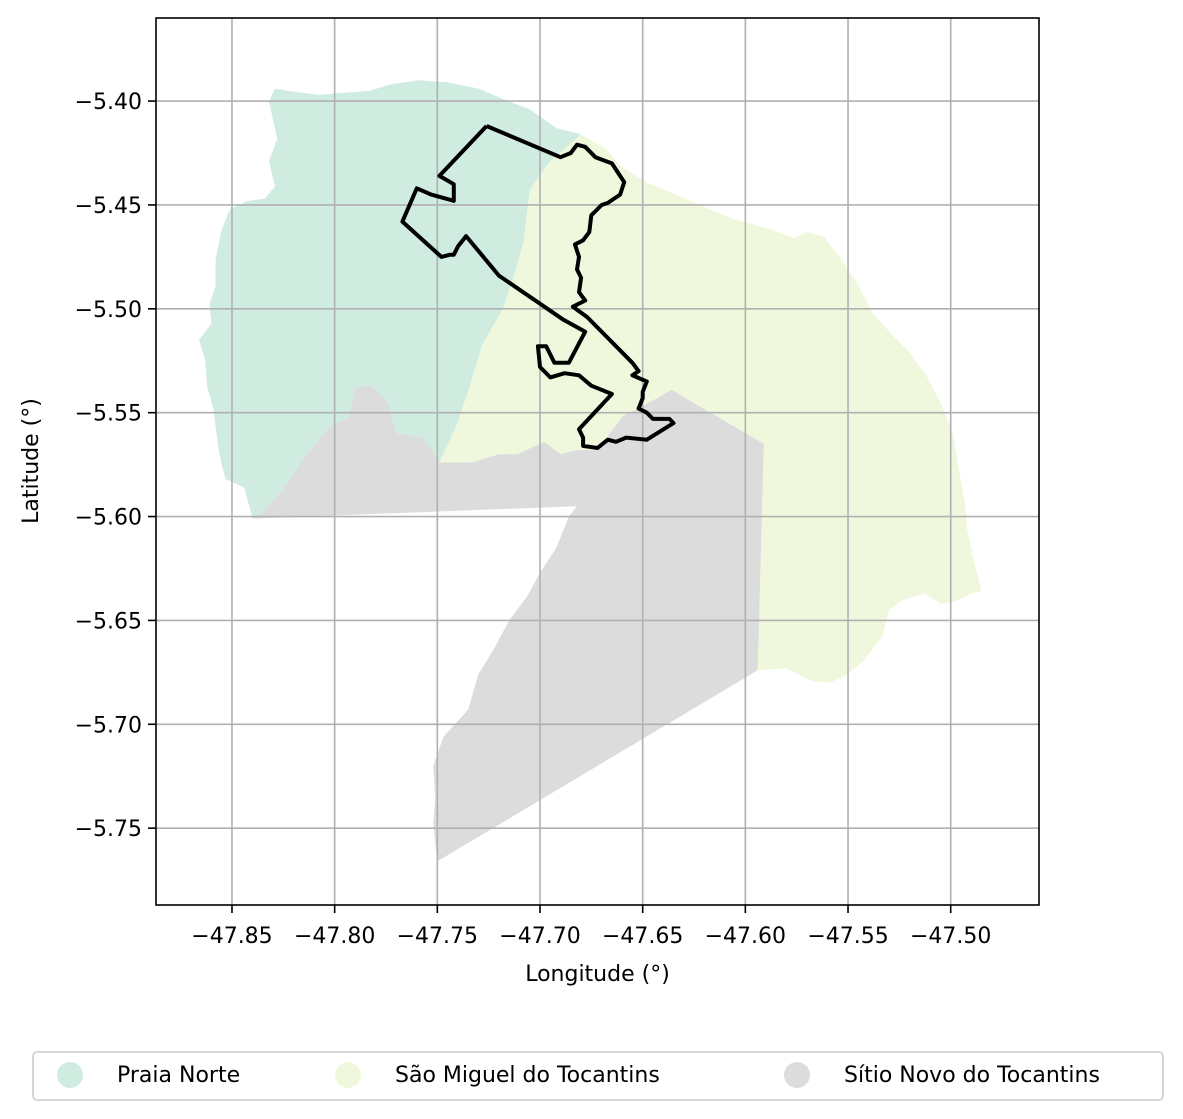  Describe the element at coordinates (390, 299) in the screenshot. I see `region-praia-norte` at that location.